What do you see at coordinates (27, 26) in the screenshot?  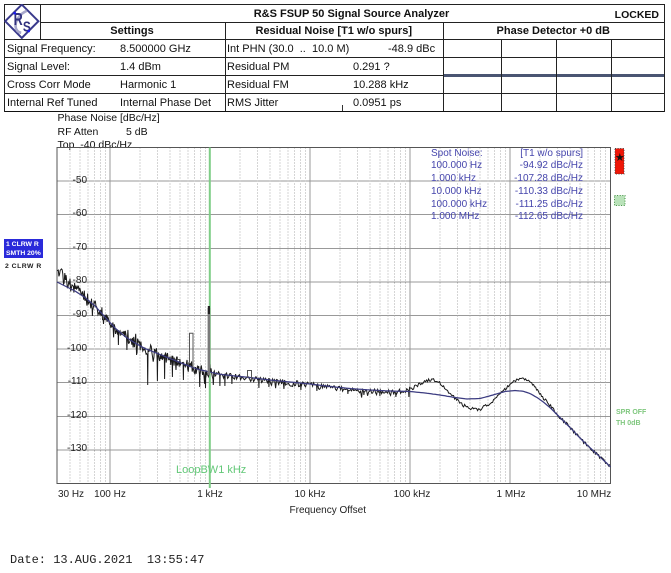 I see `svg-text: S` at bounding box center [27, 26].